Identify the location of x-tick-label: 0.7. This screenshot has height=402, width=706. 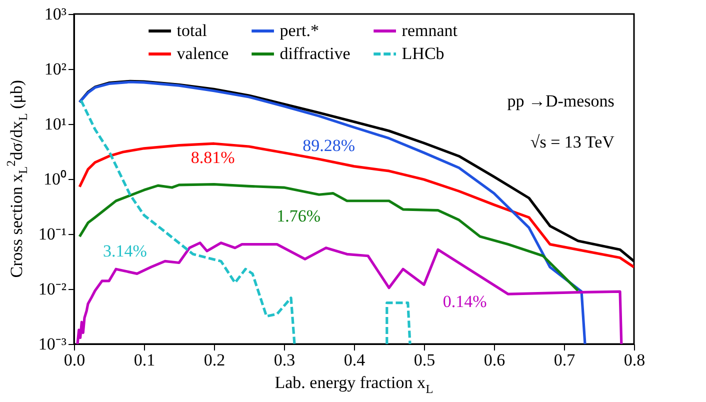
(565, 360).